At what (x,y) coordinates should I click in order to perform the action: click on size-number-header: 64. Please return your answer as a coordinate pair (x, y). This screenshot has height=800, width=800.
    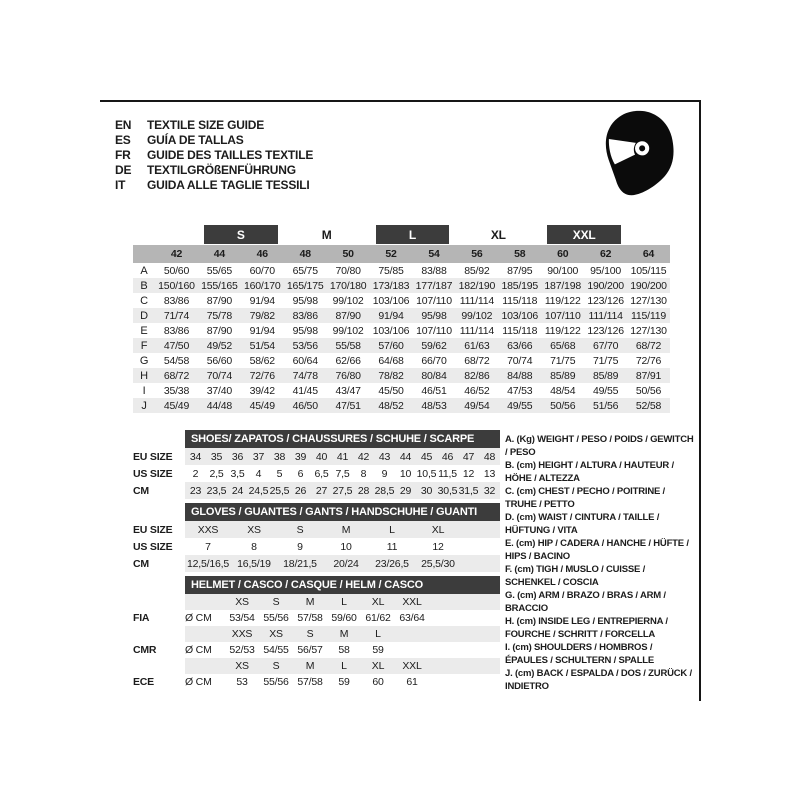
    Looking at the image, I should click on (648, 254).